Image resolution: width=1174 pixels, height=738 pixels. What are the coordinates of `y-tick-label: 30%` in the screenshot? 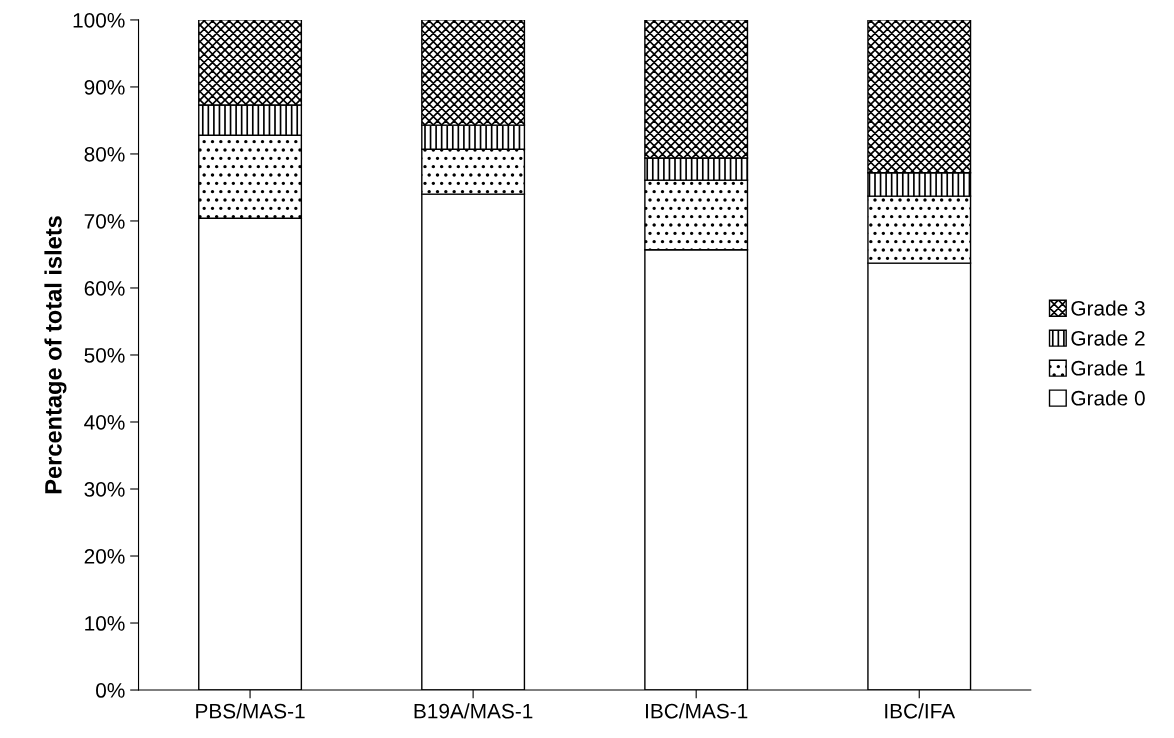 It's located at (104, 489).